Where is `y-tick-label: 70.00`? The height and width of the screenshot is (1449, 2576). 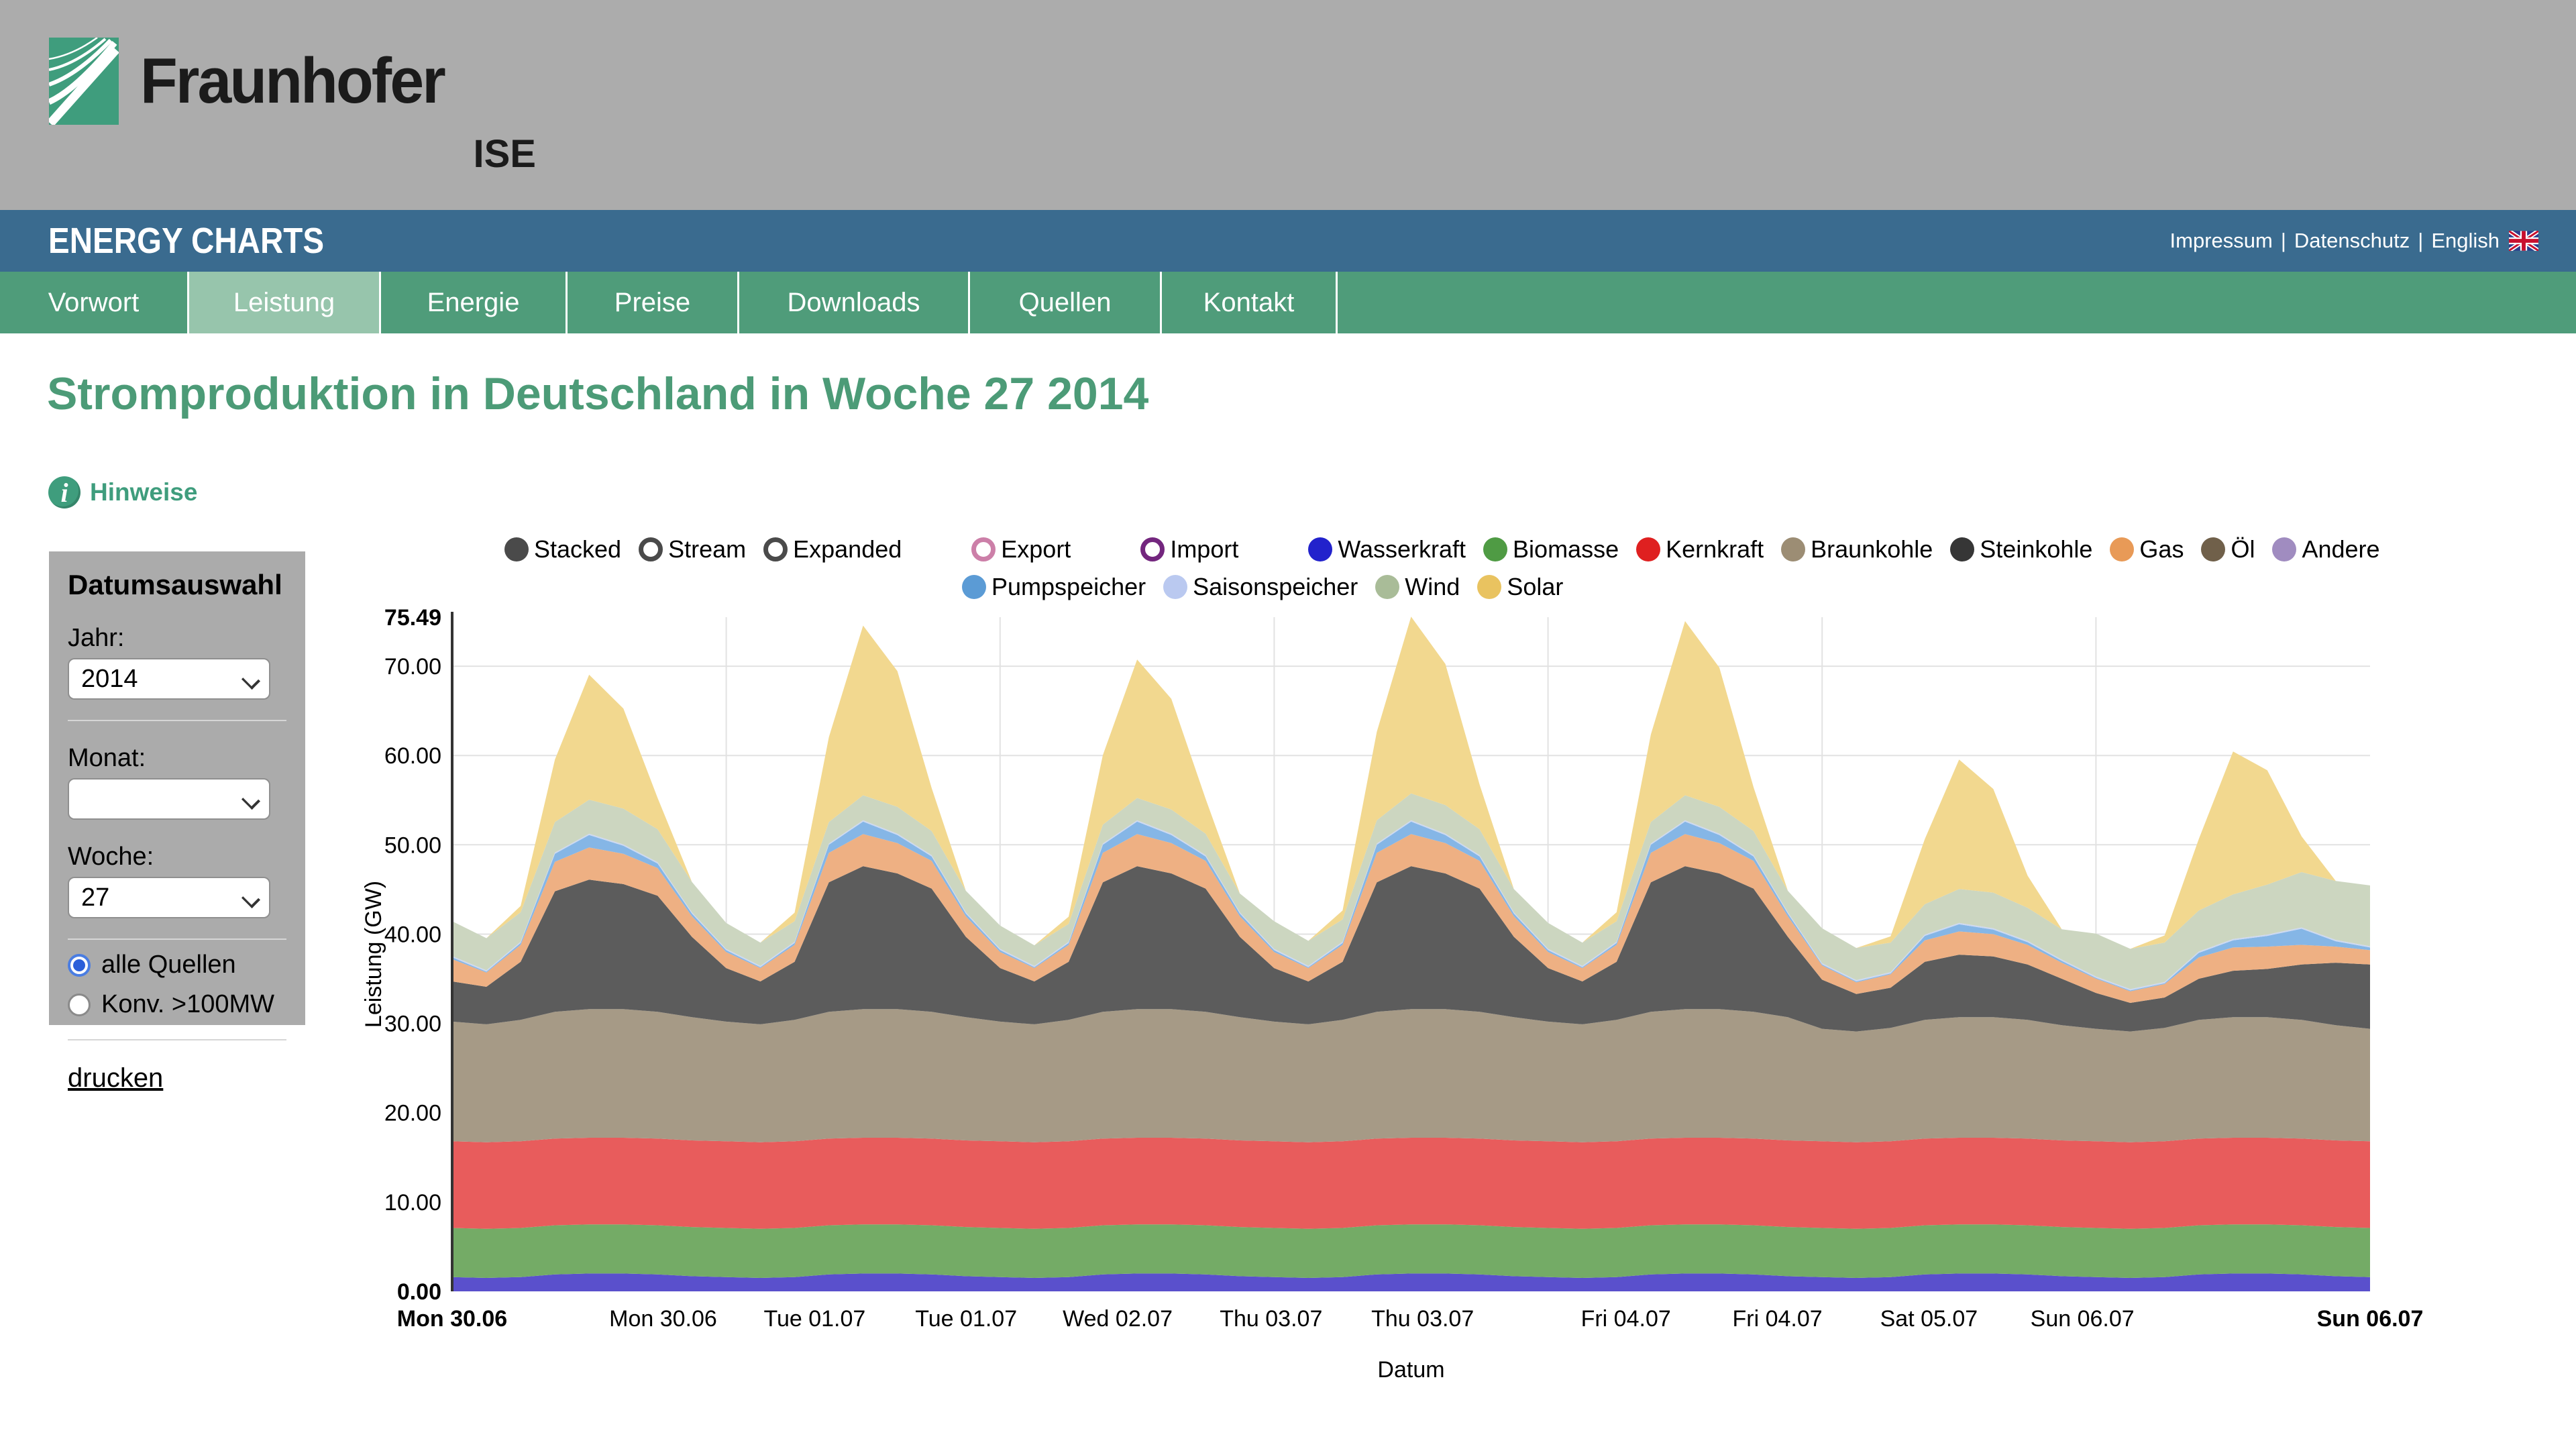
y-tick-label: 70.00 is located at coordinates (412, 667).